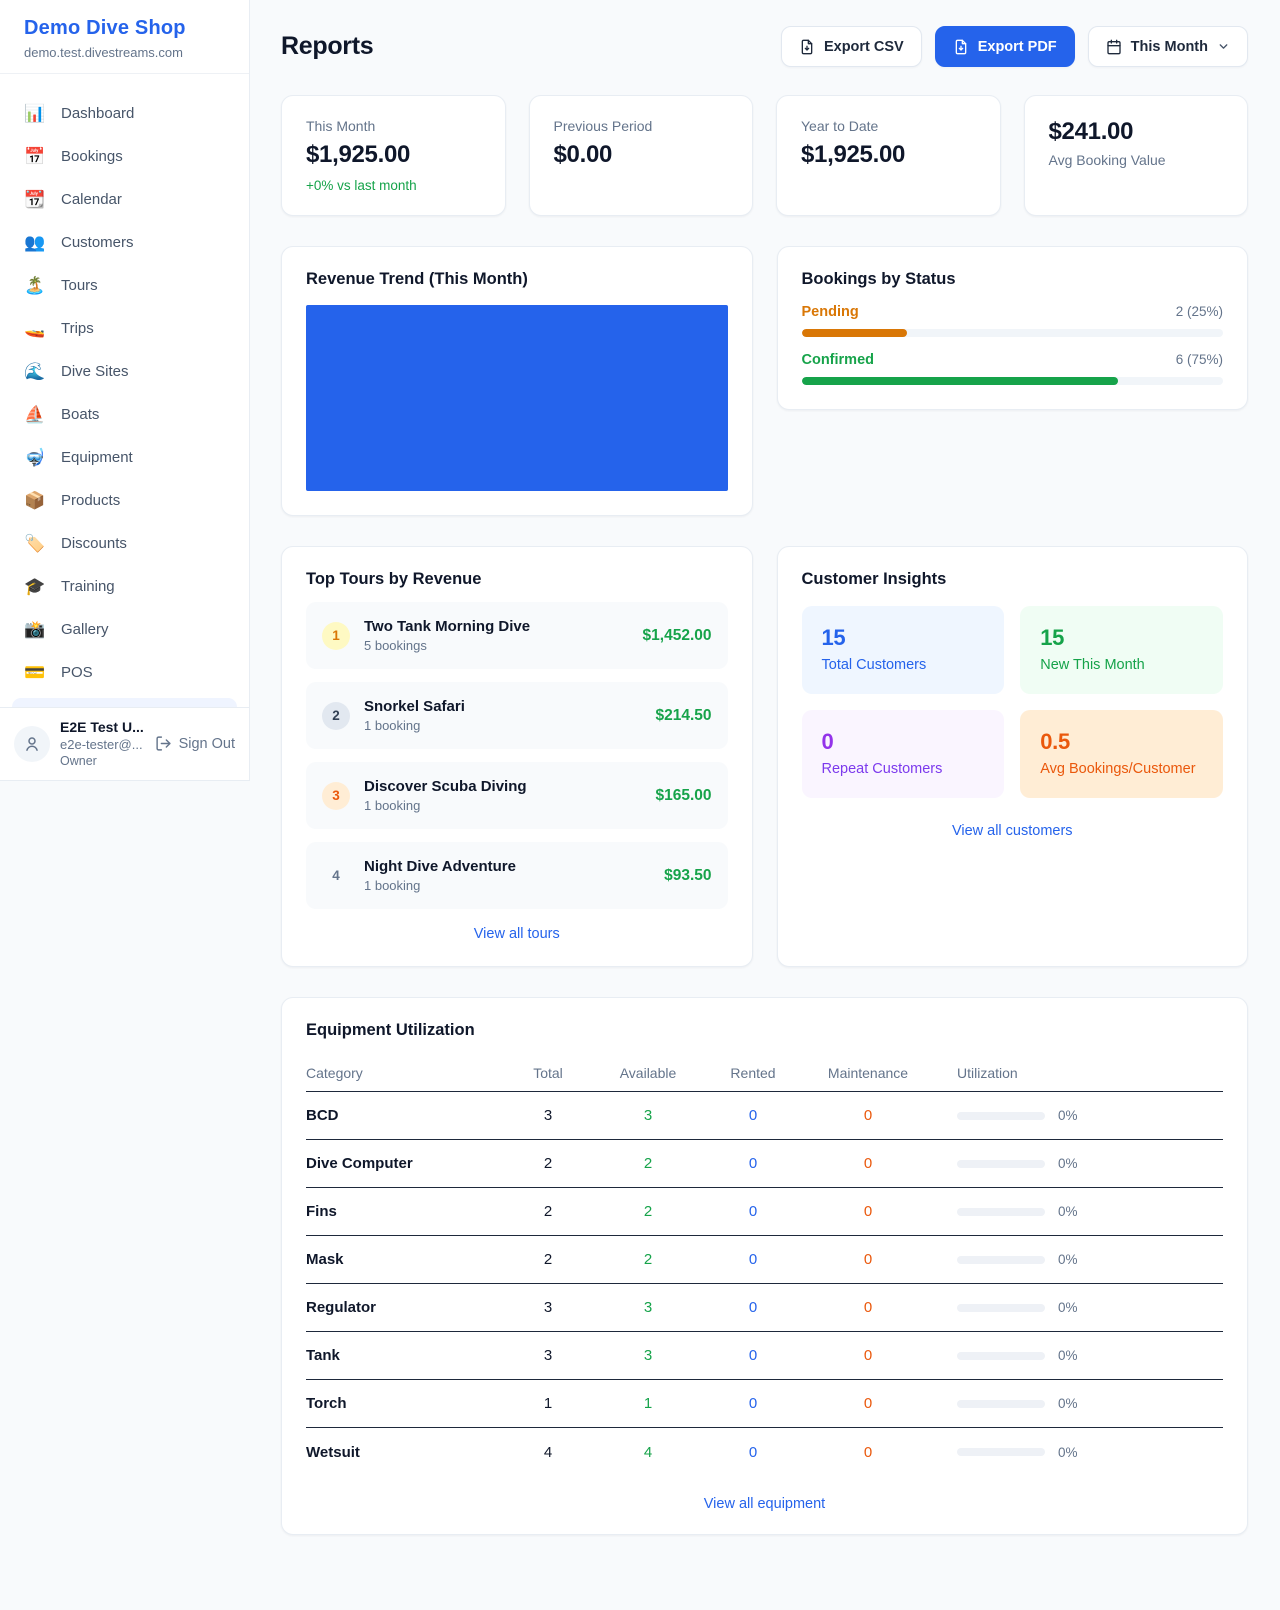 The height and width of the screenshot is (1610, 1280). I want to click on sidebar-item-pos: 💳 POS, so click(124, 672).